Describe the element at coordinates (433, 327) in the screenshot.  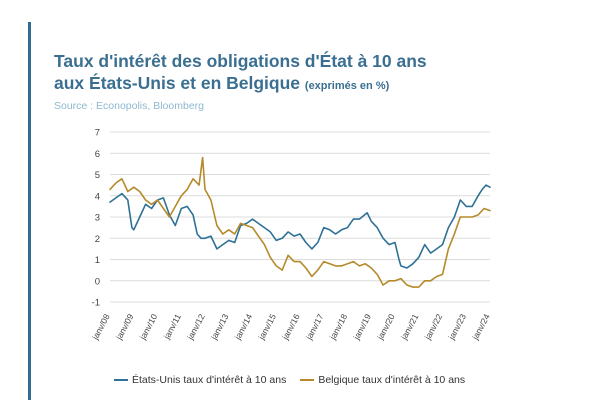
I see `x-tick-label: janv/22` at that location.